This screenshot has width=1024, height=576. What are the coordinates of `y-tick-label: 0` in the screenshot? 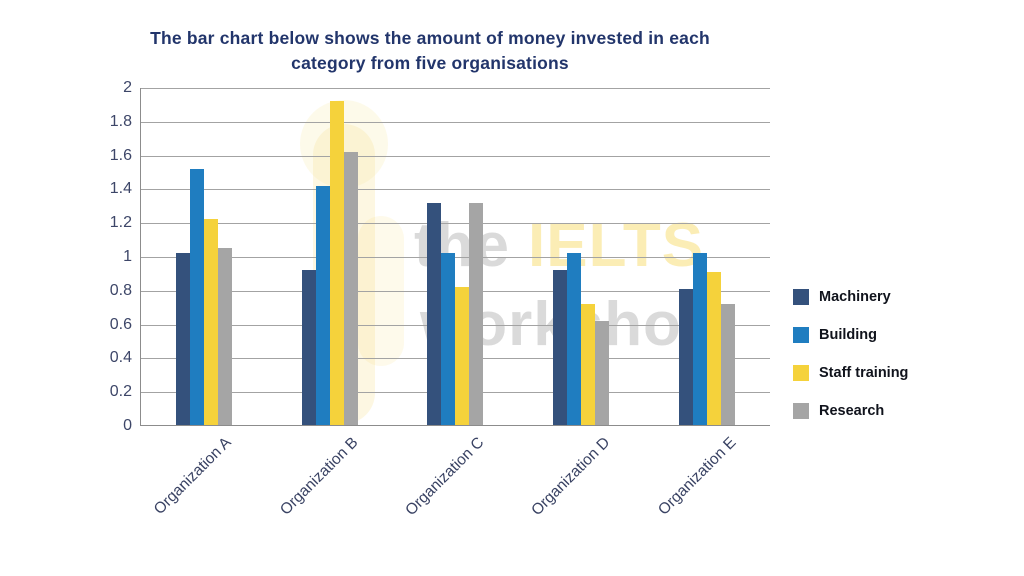 It's located at (127, 425).